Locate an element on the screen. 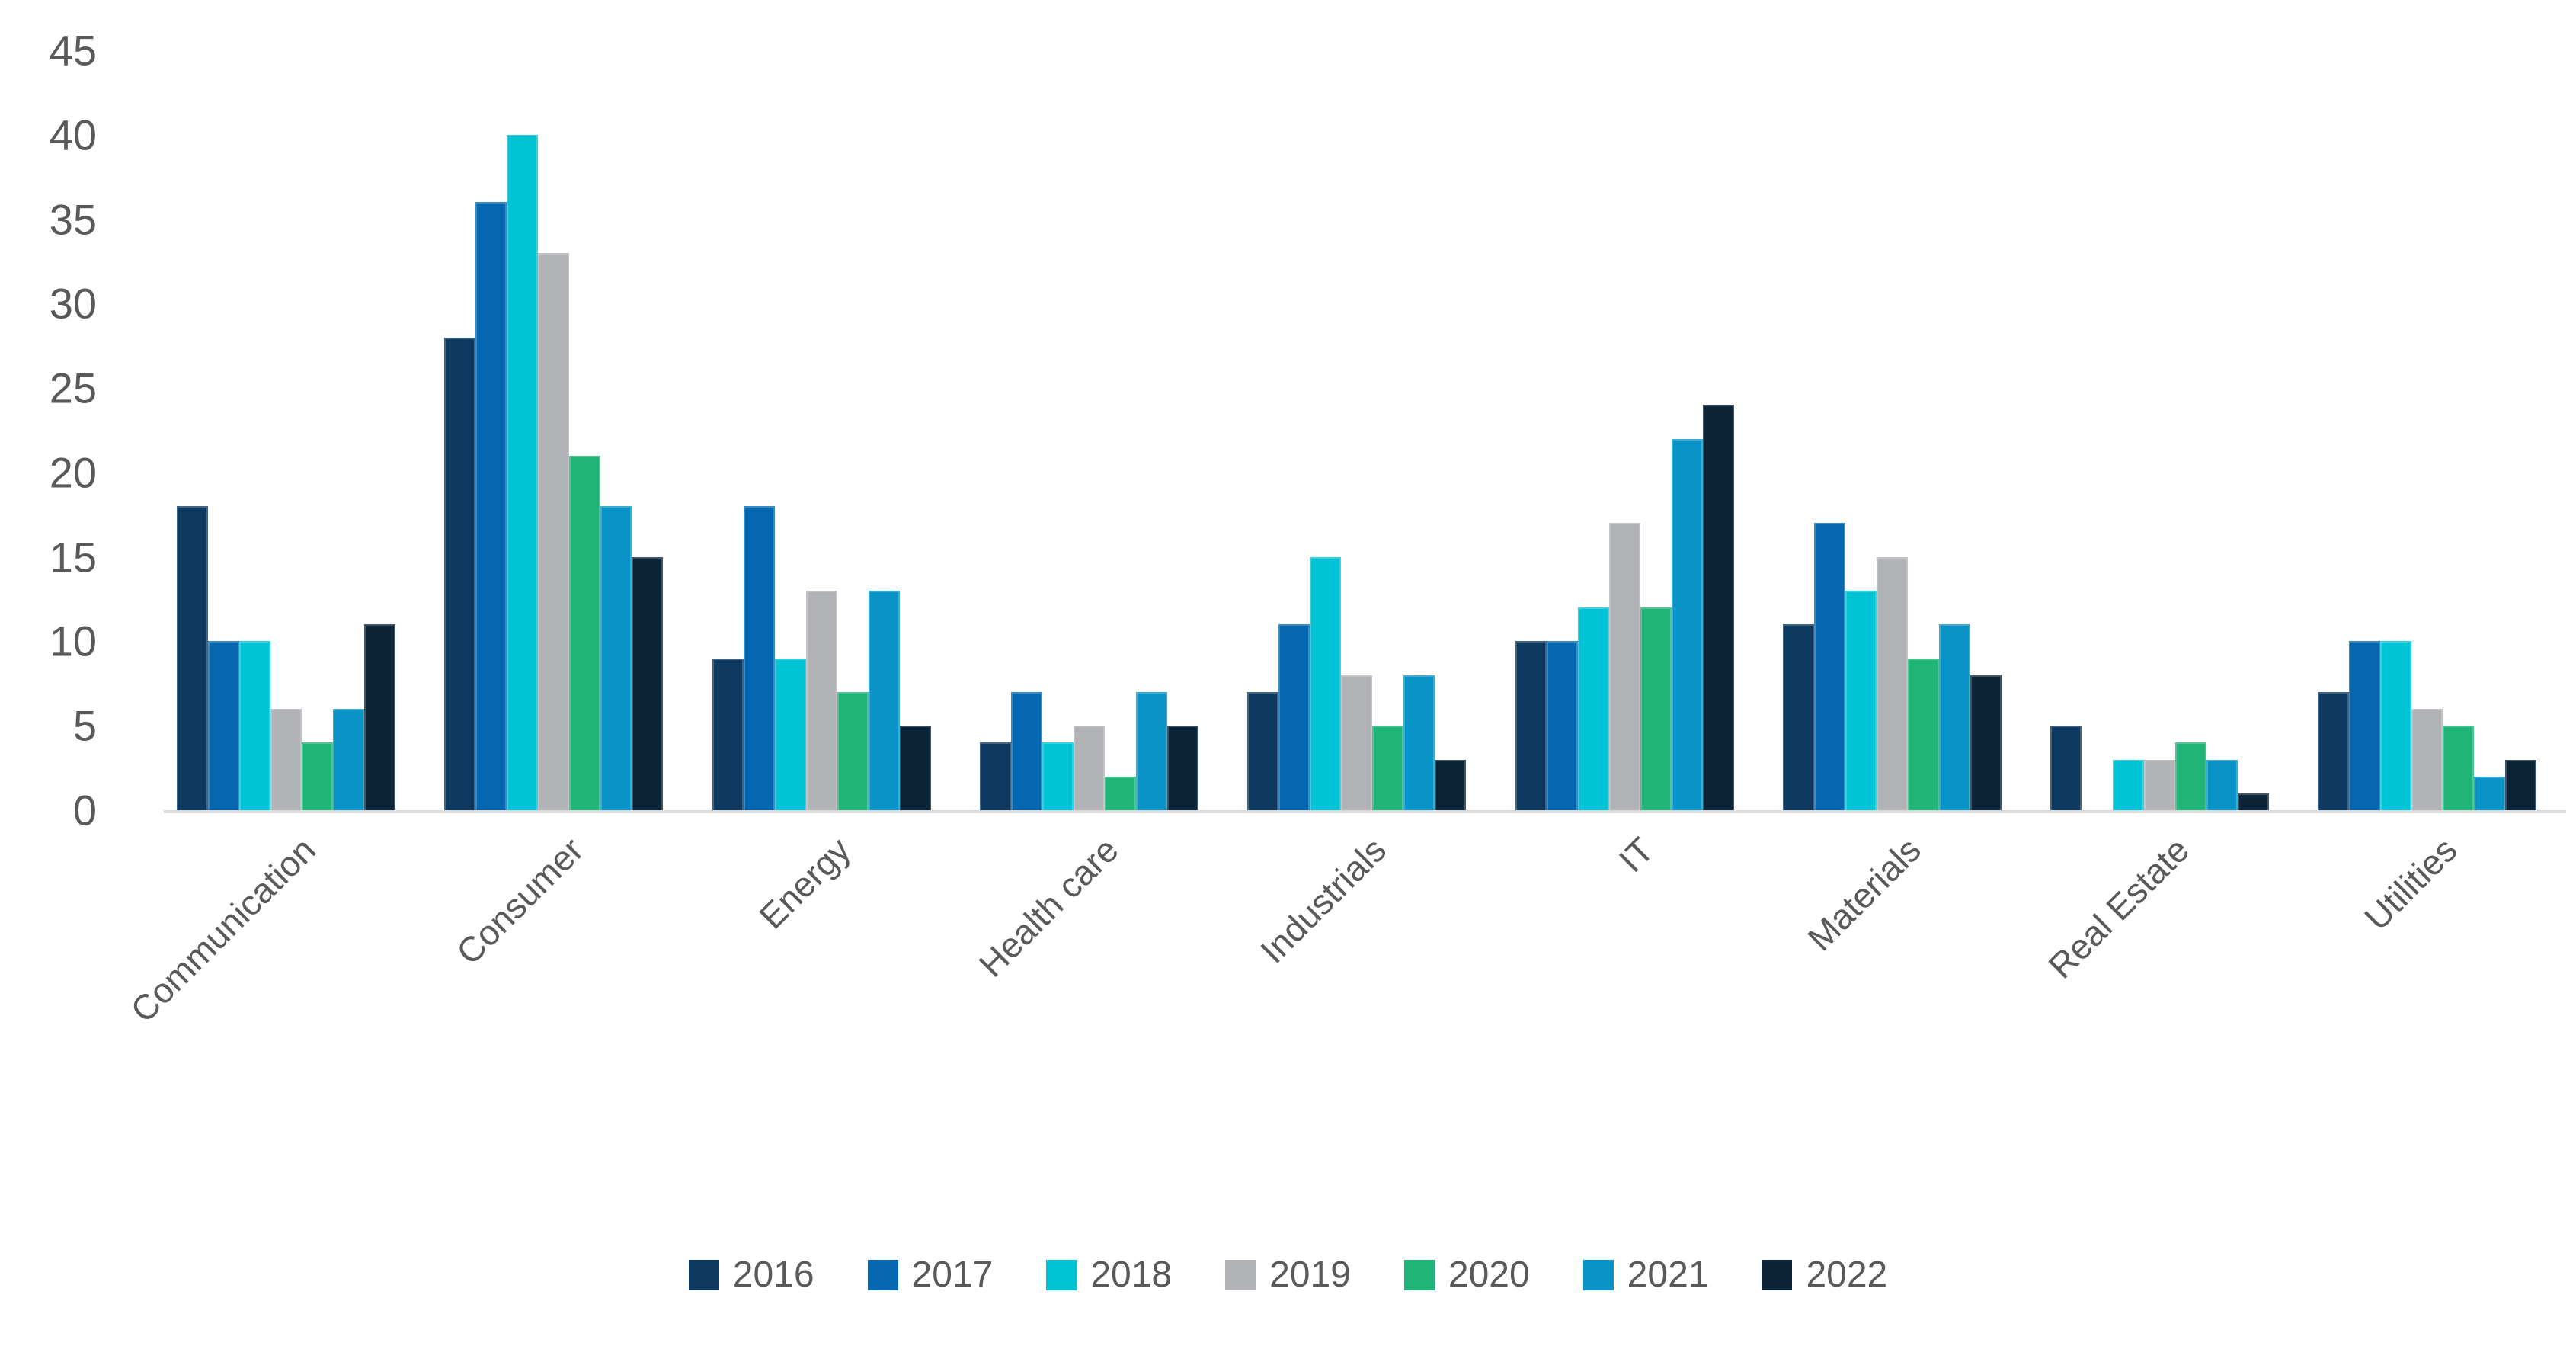 The image size is (2576, 1346). category-label-energy: Energy is located at coordinates (805, 883).